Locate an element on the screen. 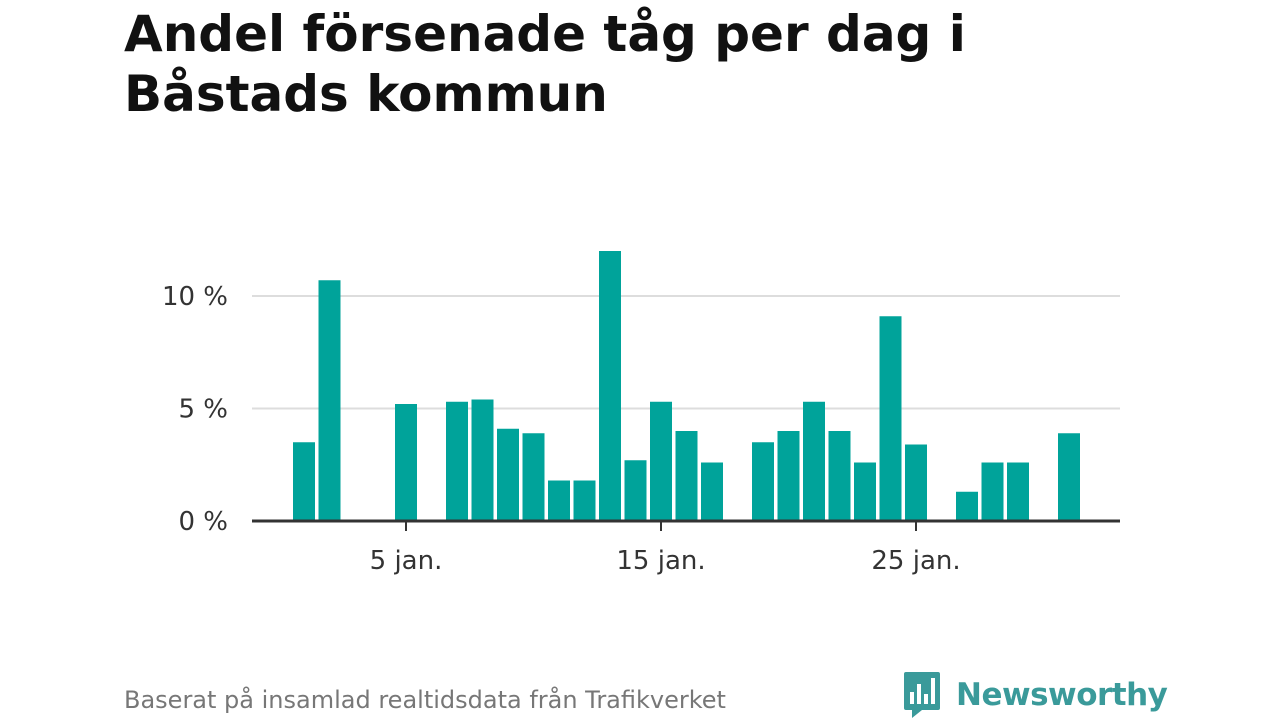 Image resolution: width=1280 pixels, height=720 pixels. y-axis: 0 % 5 % 10 % is located at coordinates (195, 409).